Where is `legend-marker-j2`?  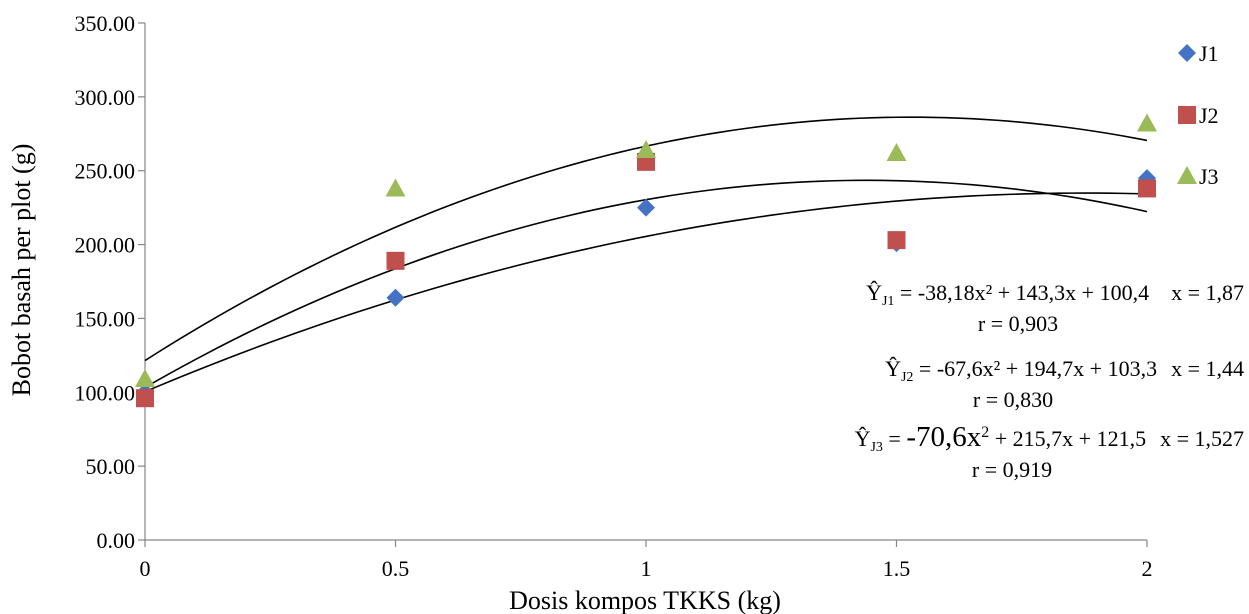 legend-marker-j2 is located at coordinates (1187, 115).